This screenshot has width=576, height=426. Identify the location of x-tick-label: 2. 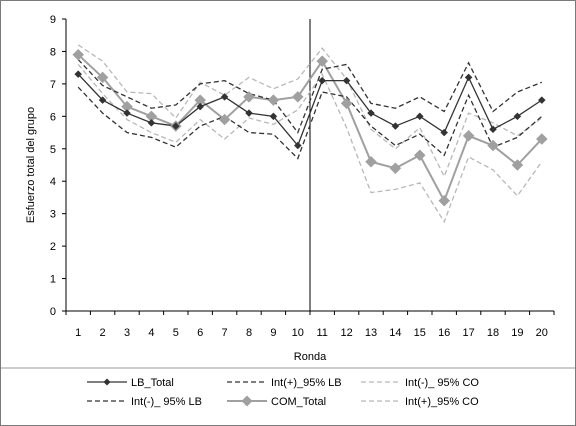
(103, 333).